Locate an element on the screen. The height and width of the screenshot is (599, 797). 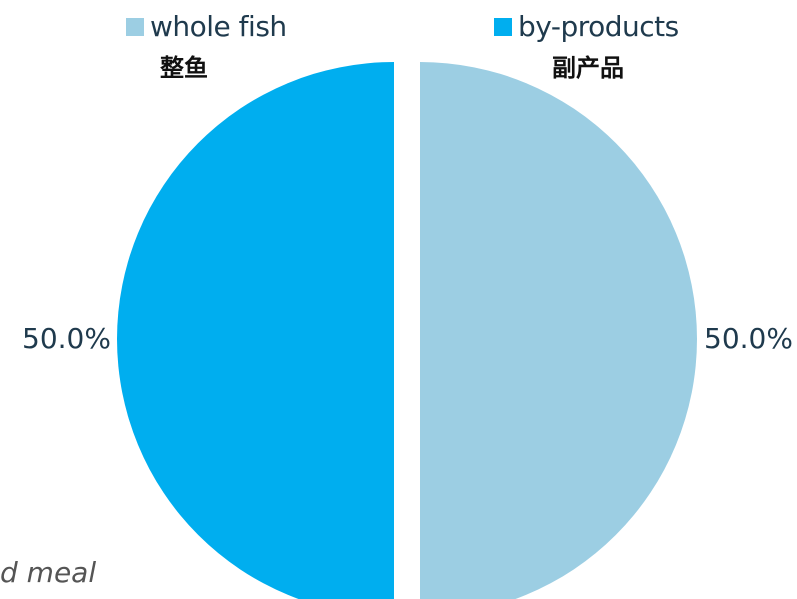
legend-item-whole-fish: whole fish is located at coordinates (206, 26).